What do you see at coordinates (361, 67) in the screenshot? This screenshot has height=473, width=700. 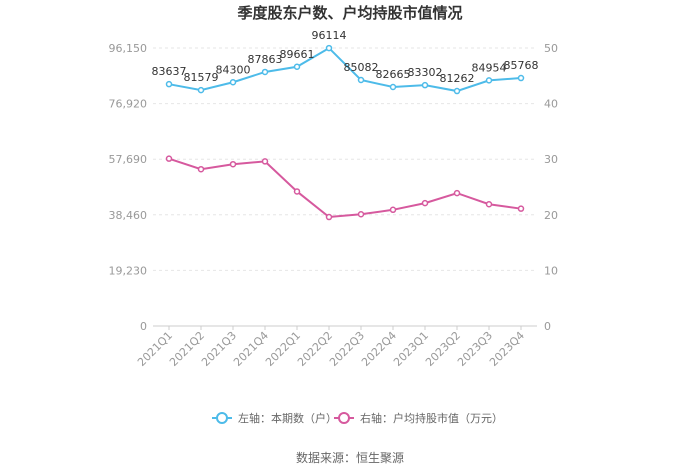 I see `data-label: 85082` at bounding box center [361, 67].